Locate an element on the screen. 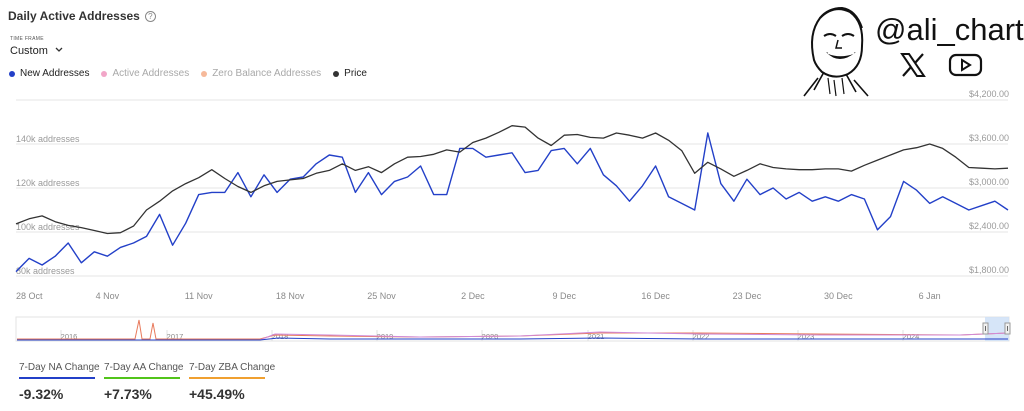 The image size is (1024, 411). stat-label: 7-Day ZBA Change is located at coordinates (232, 370).